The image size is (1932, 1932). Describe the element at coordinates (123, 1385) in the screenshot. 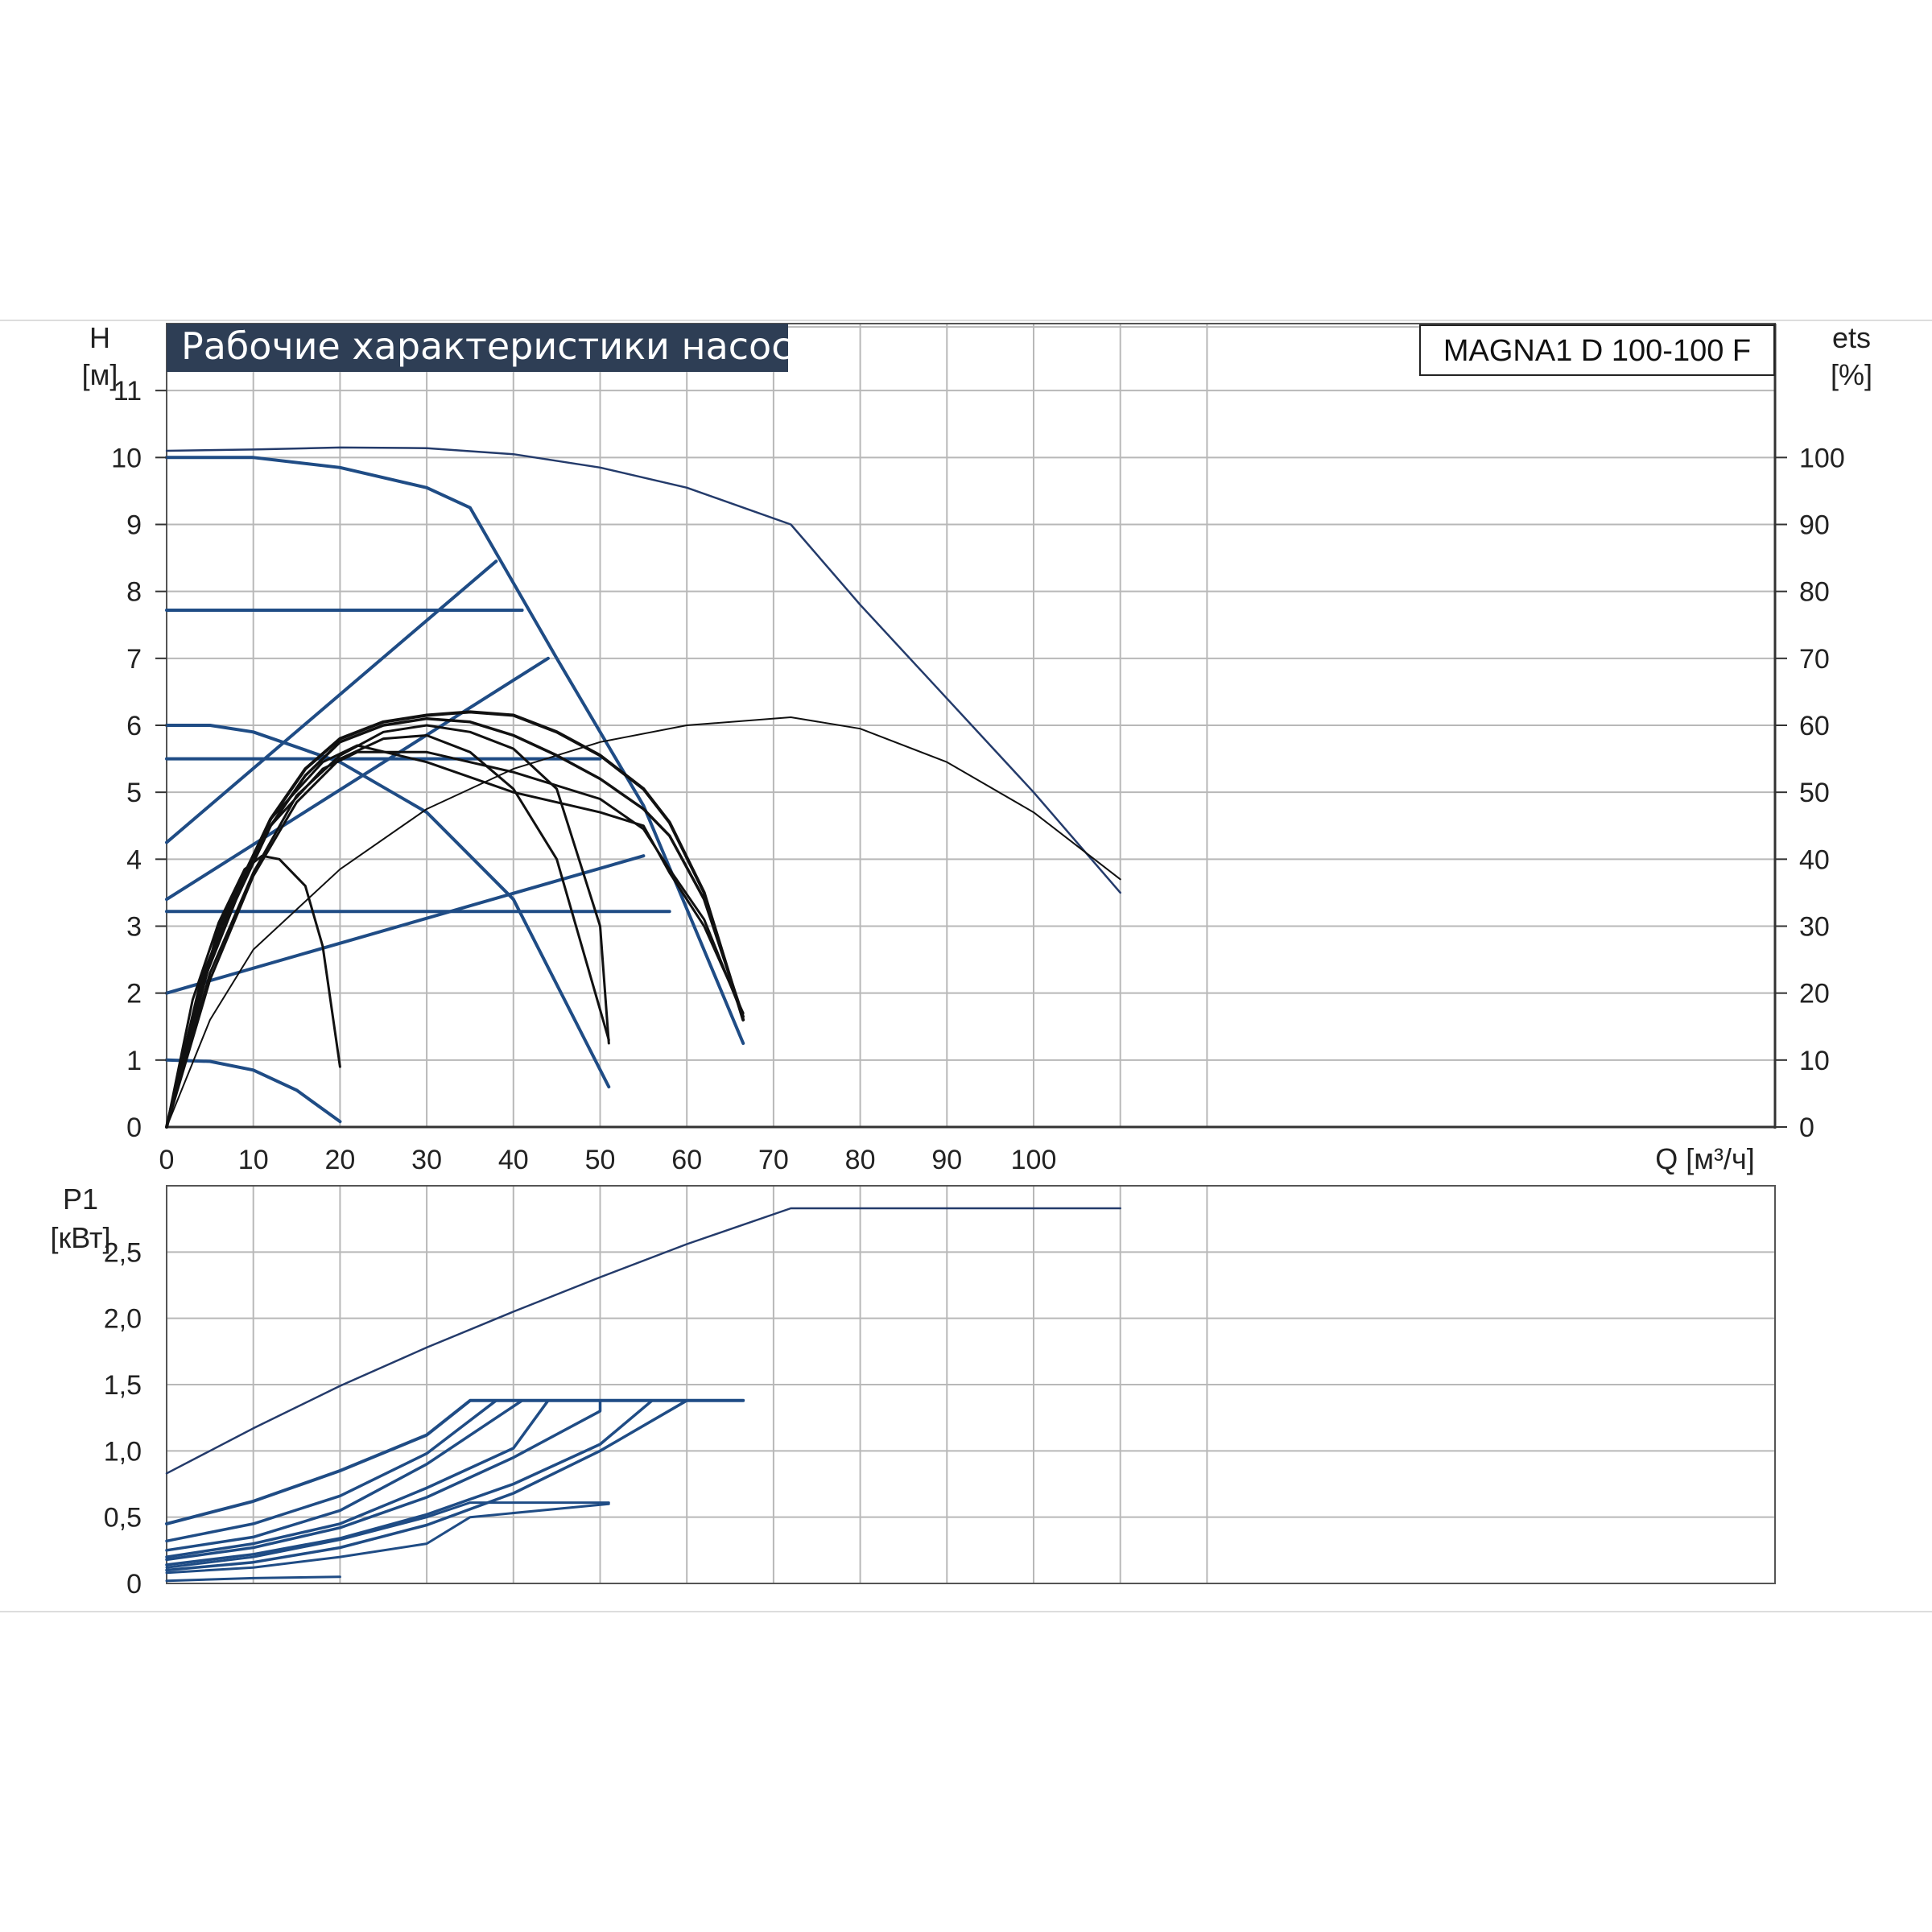

I see `p1-tick-label: 1,5` at that location.